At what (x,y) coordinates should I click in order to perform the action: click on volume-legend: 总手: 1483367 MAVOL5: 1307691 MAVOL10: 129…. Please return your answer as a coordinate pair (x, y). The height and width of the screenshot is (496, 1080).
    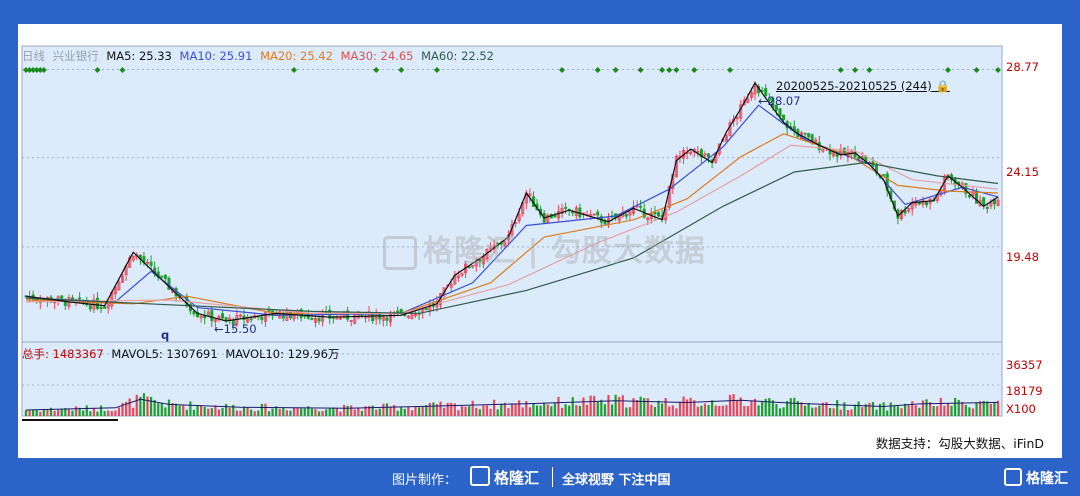
    Looking at the image, I should click on (182, 354).